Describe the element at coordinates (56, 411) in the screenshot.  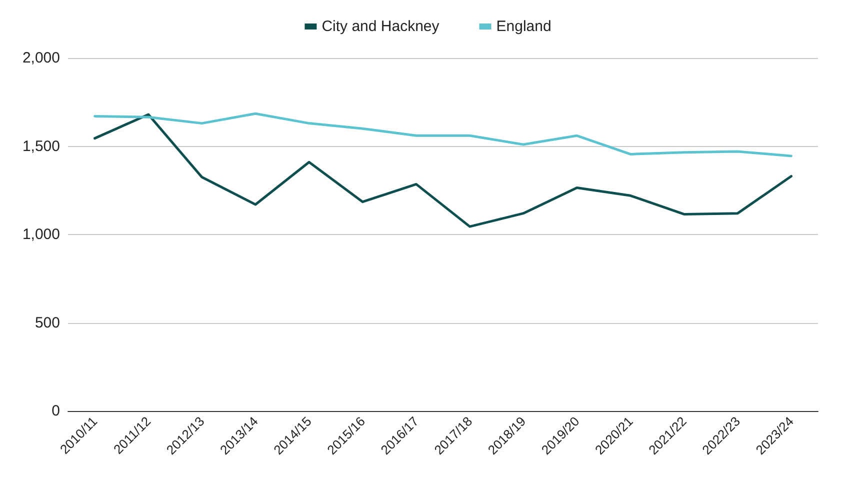
I see `y-tick-label: 0` at that location.